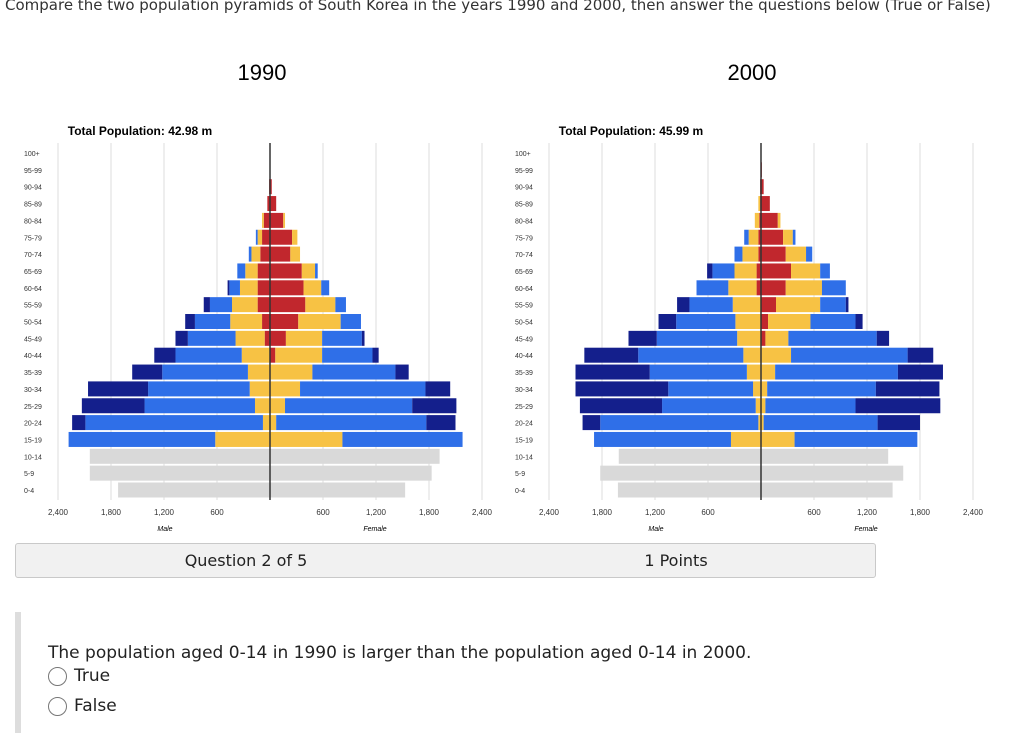  Describe the element at coordinates (524, 356) in the screenshot. I see `age-label: 40-44` at that location.